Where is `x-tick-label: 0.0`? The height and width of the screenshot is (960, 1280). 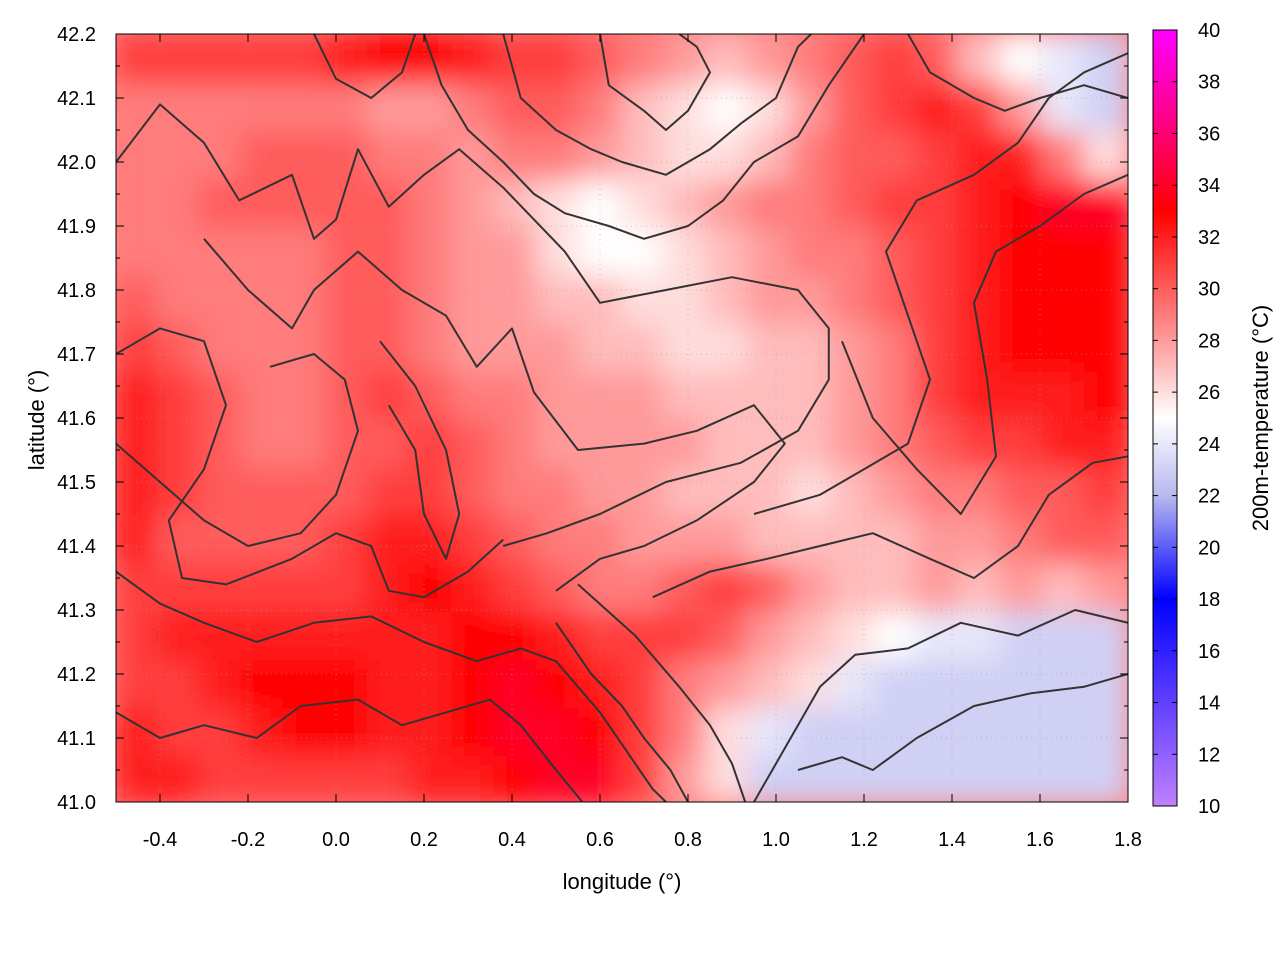
x-tick-label: 0.0 is located at coordinates (336, 840).